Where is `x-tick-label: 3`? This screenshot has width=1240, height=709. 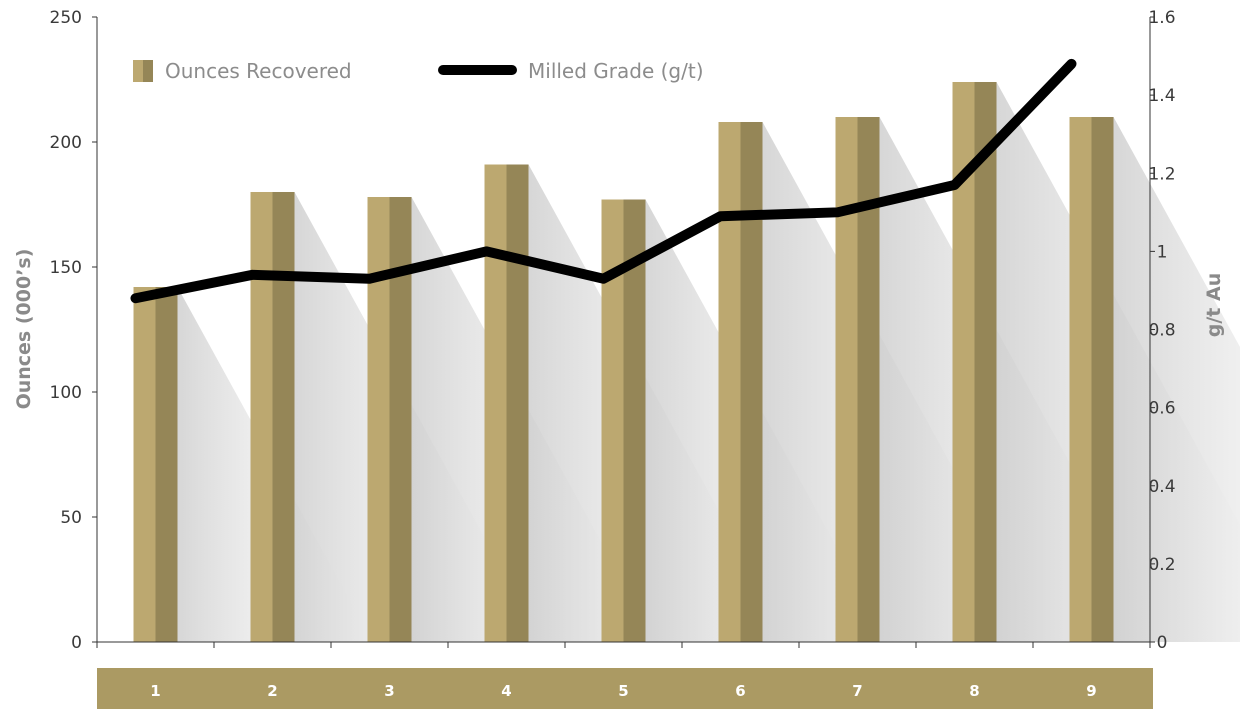
x-tick-label: 3 is located at coordinates (389, 691).